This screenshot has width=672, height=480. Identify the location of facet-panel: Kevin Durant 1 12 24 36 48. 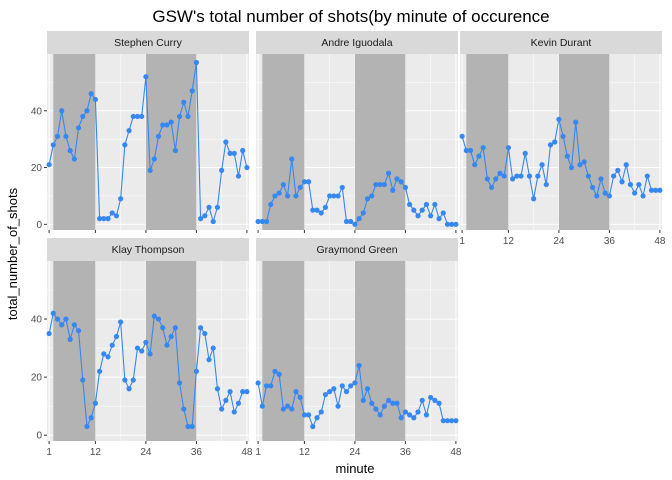
(562, 139).